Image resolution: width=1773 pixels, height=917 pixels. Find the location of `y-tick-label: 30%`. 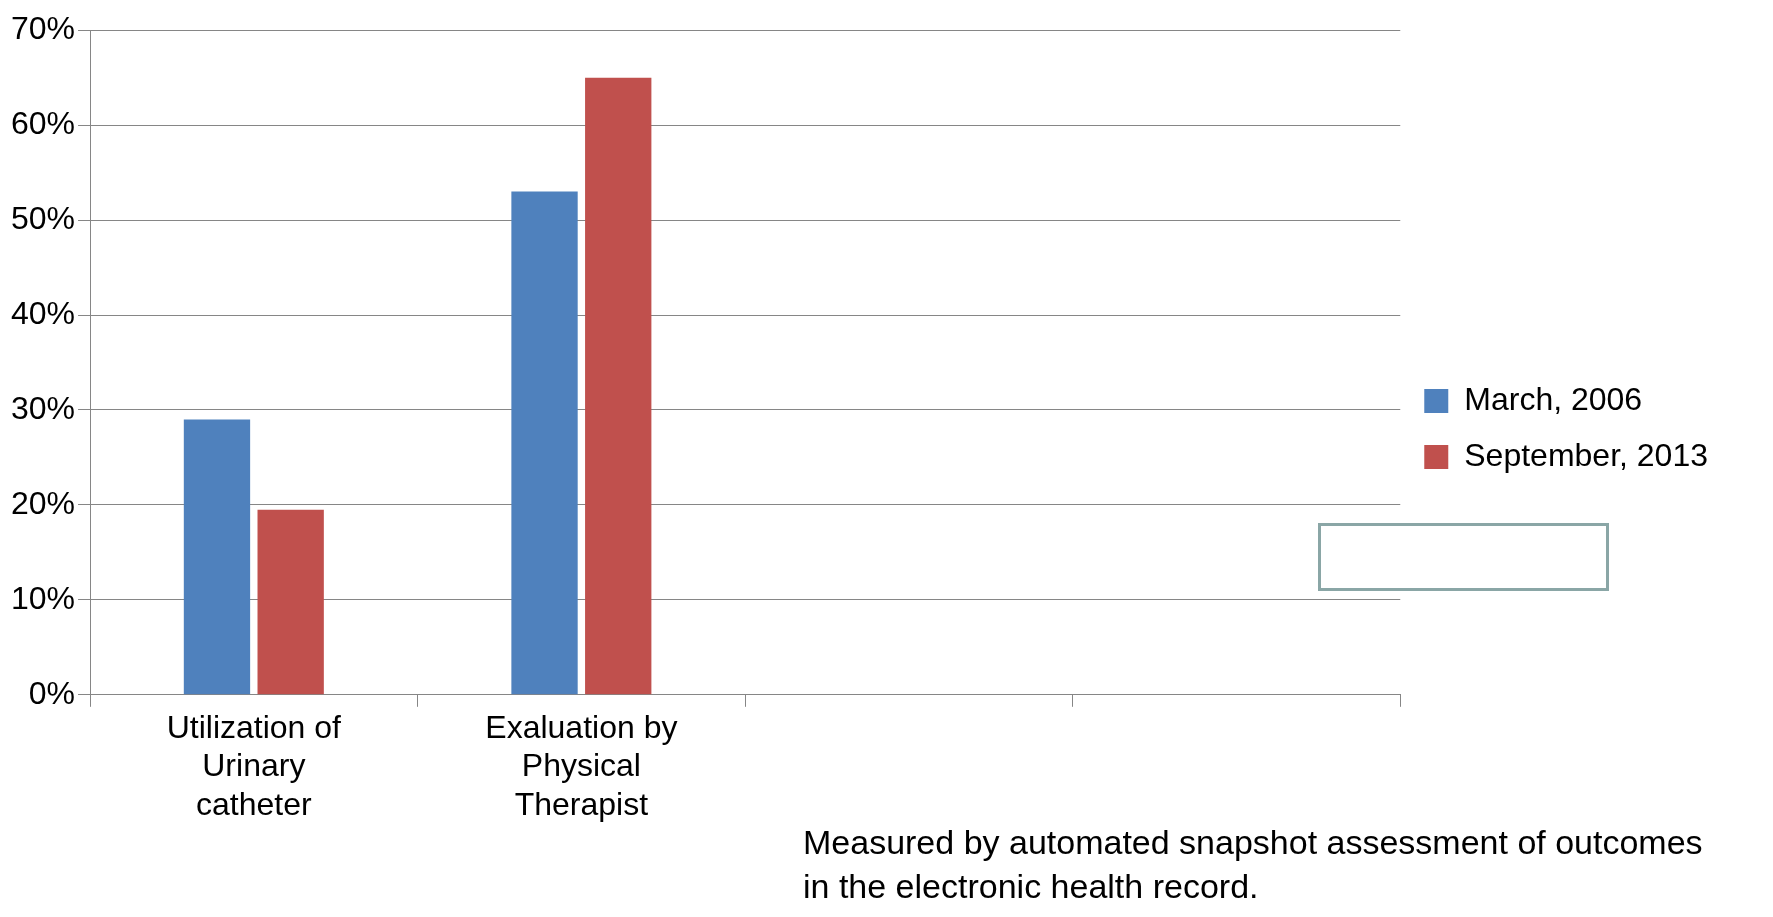

y-tick-label: 30% is located at coordinates (43, 407).